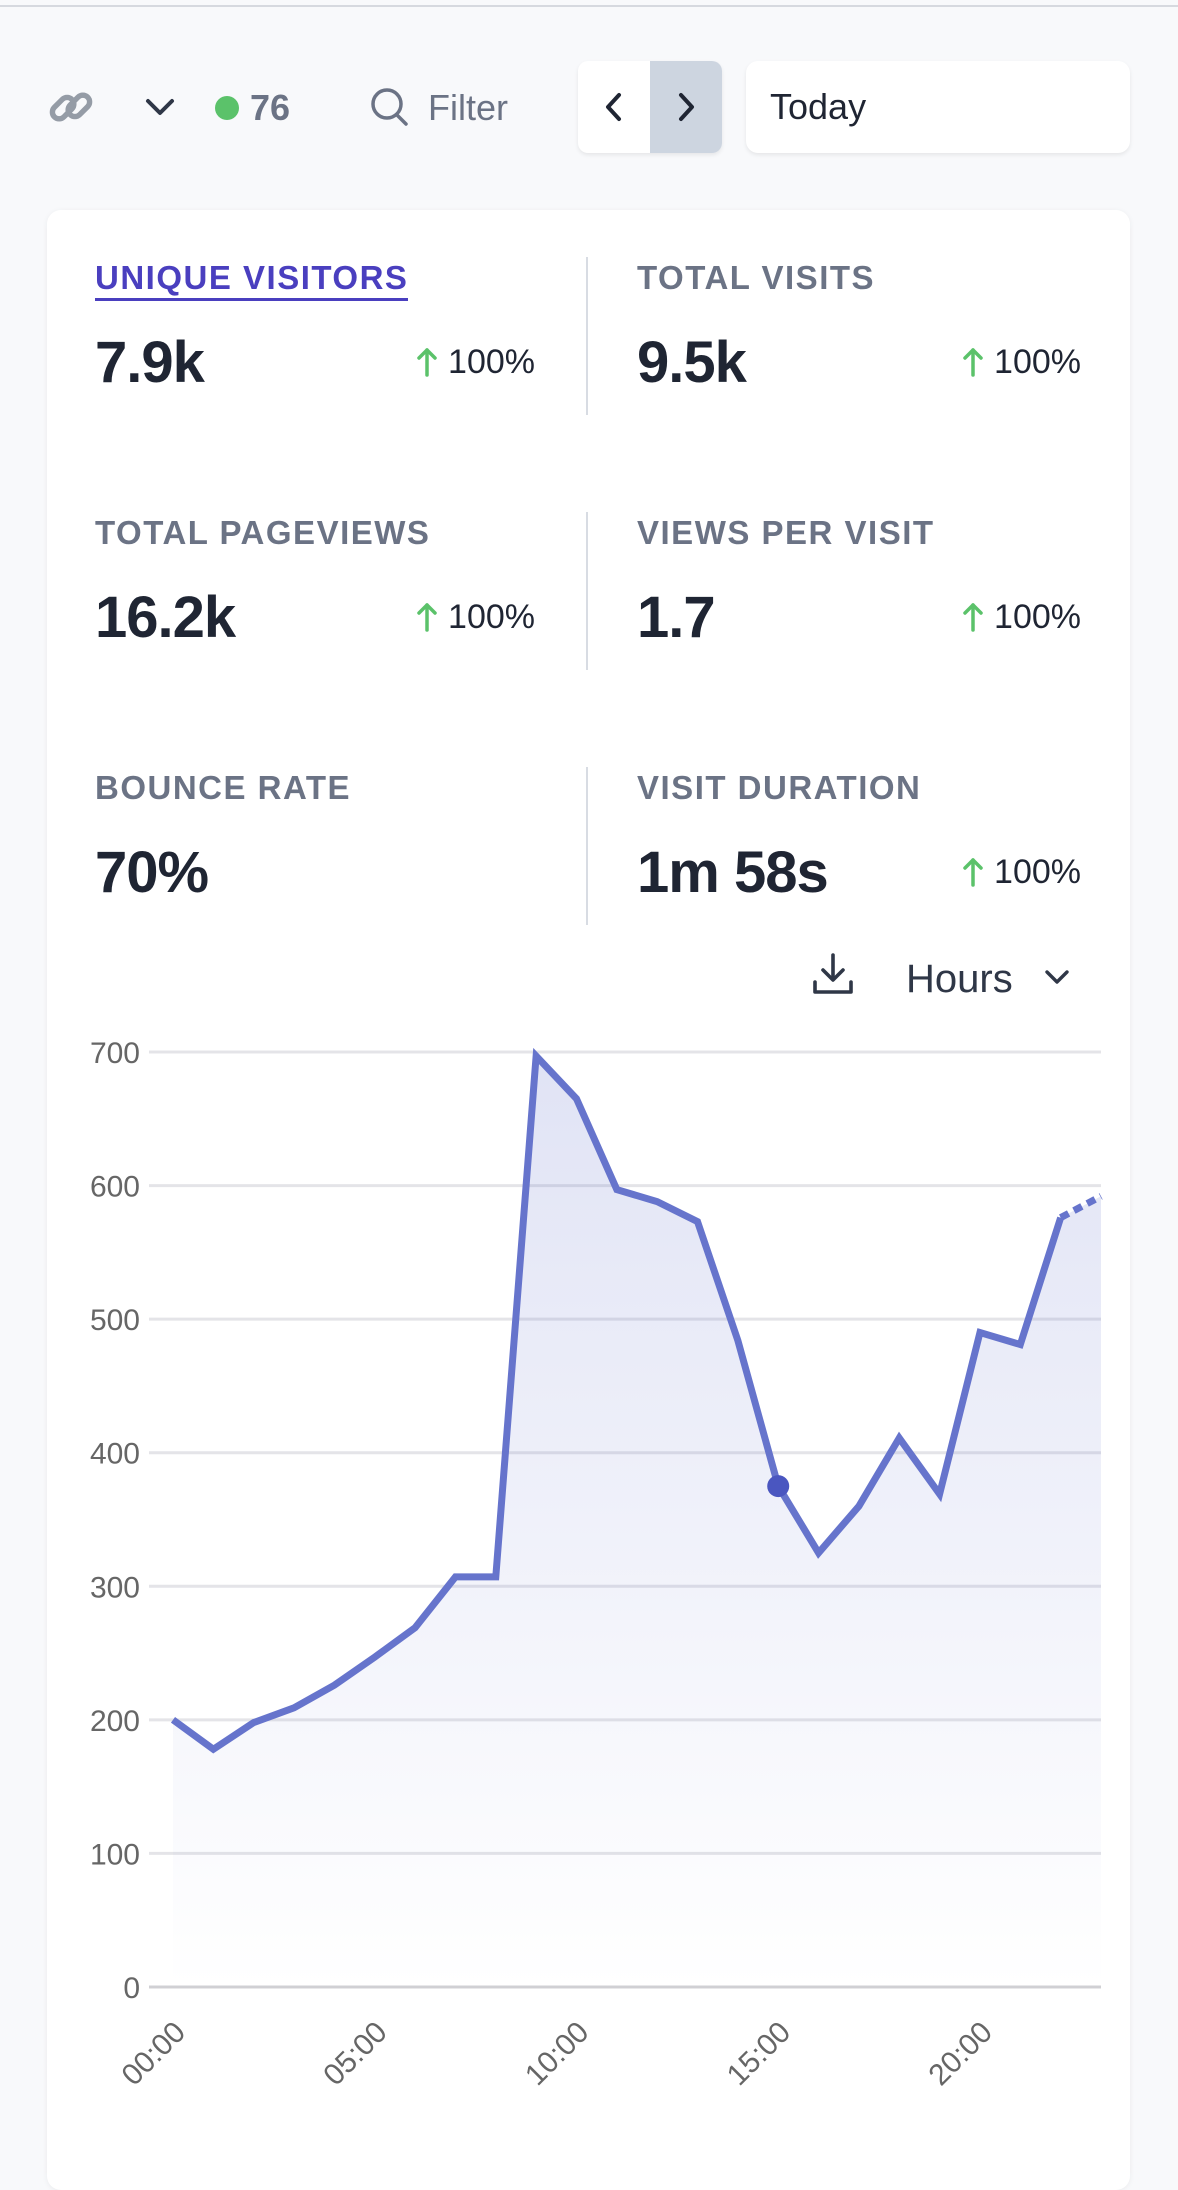 Image resolution: width=1178 pixels, height=2190 pixels. Describe the element at coordinates (676, 617) in the screenshot. I see `stat-value: 1.7` at that location.